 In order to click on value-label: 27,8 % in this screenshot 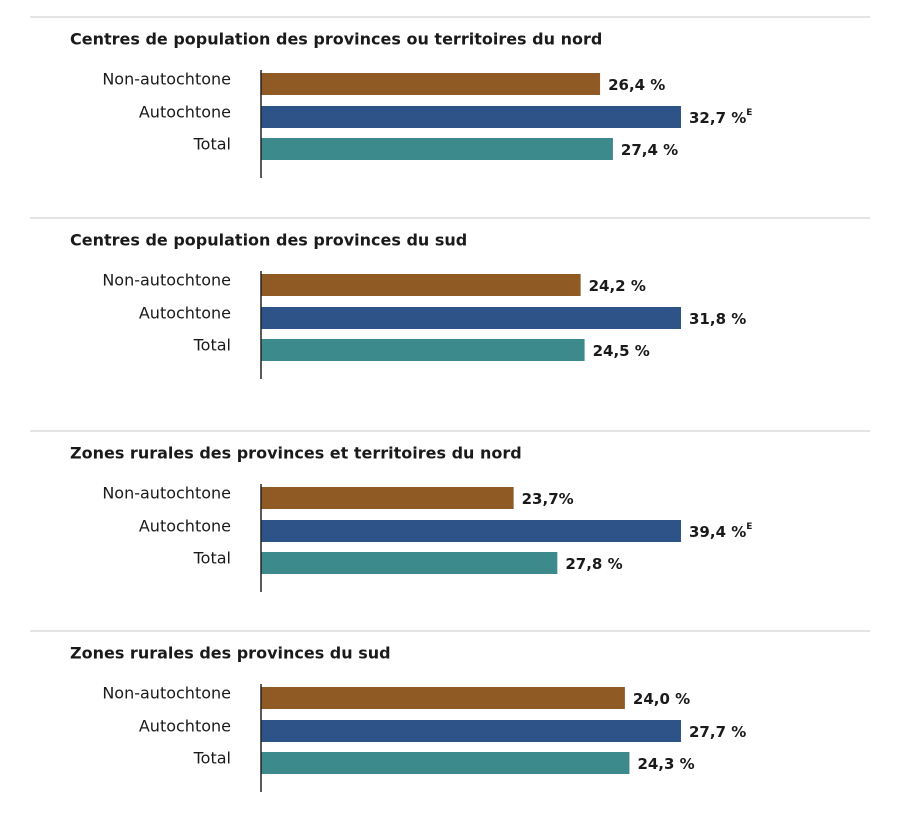, I will do `click(593, 564)`.